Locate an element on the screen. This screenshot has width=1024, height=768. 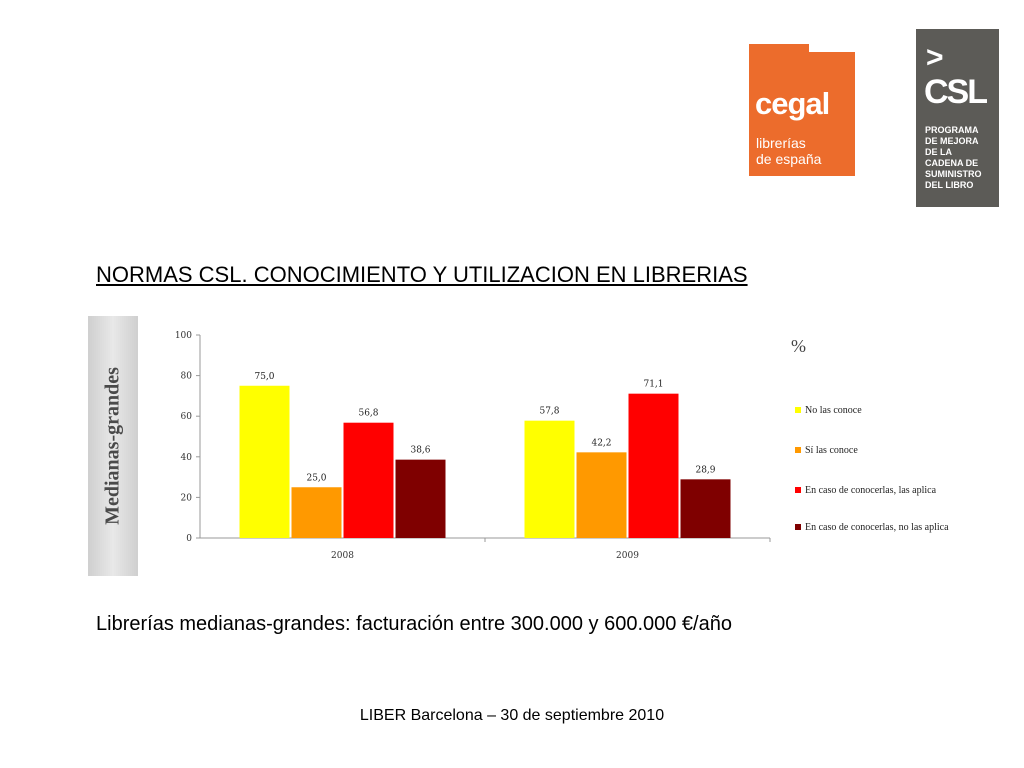
cegal-logo-word: cegal is located at coordinates (792, 103).